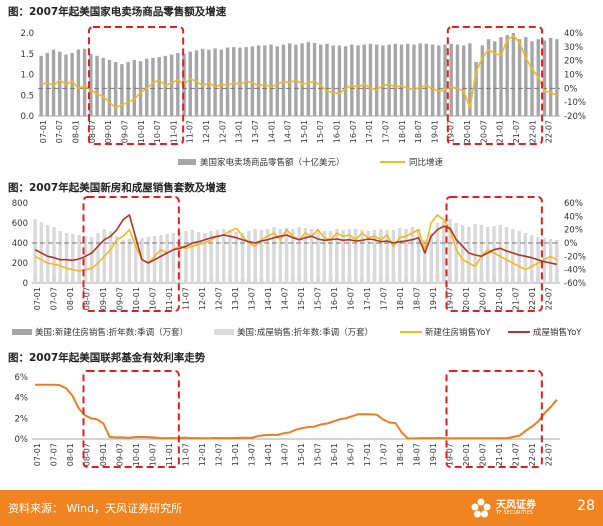  Describe the element at coordinates (20, 204) in the screenshot. I see `y-left-tick-label: 800` at that location.